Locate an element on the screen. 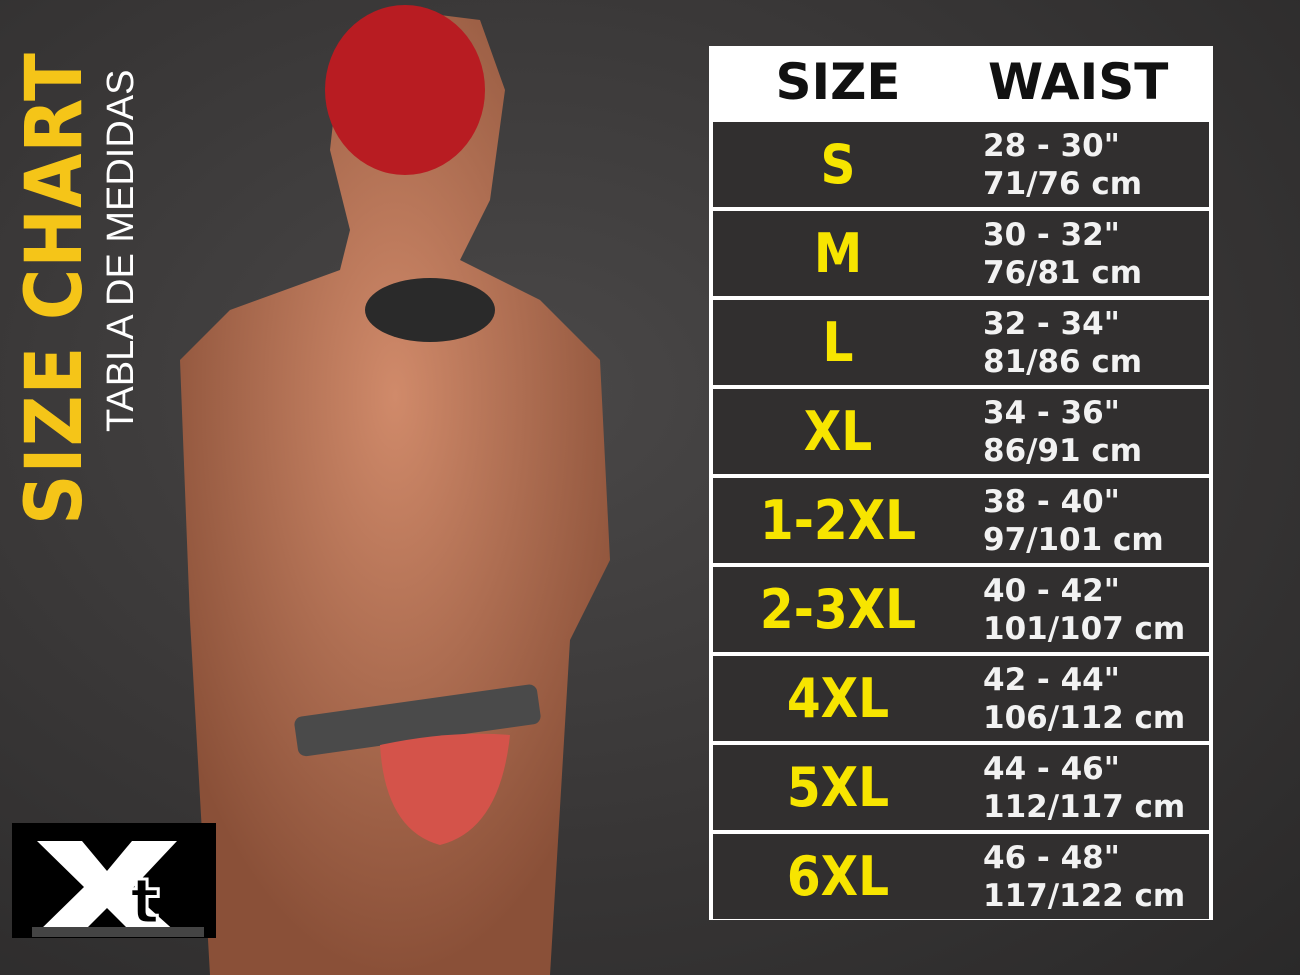 Image resolution: width=1300 pixels, height=975 pixels. table-row: 4XL 42 - 44" 106/112 cm is located at coordinates (961, 698).